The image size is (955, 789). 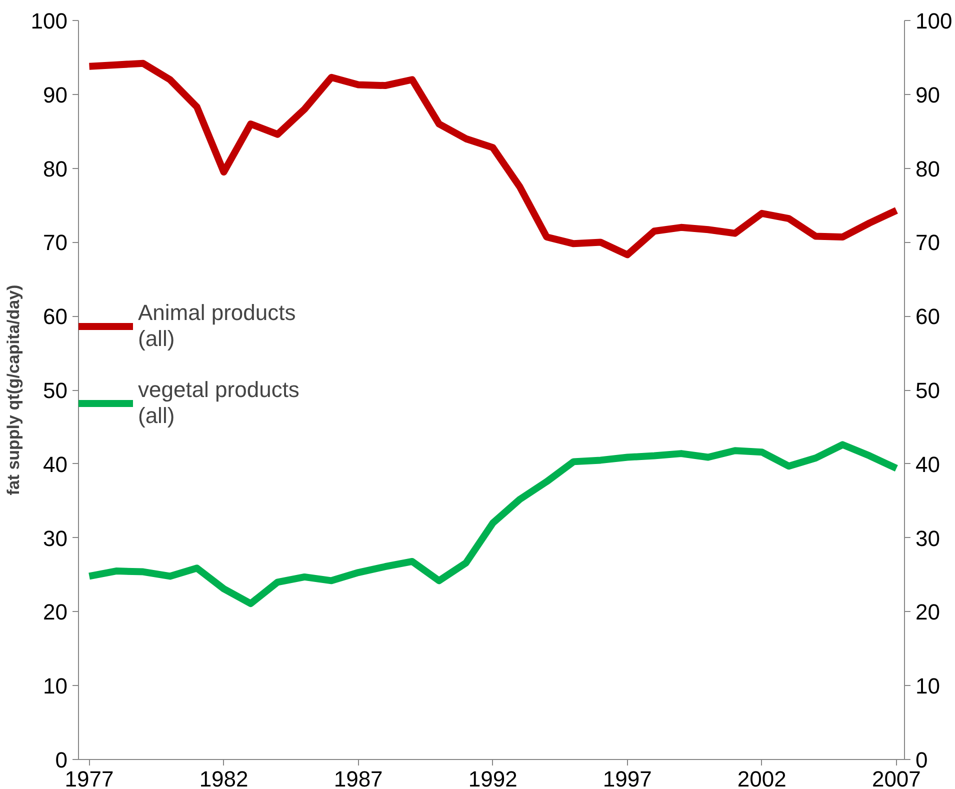 What do you see at coordinates (217, 326) in the screenshot?
I see `legend-label: Animal products (all)` at bounding box center [217, 326].